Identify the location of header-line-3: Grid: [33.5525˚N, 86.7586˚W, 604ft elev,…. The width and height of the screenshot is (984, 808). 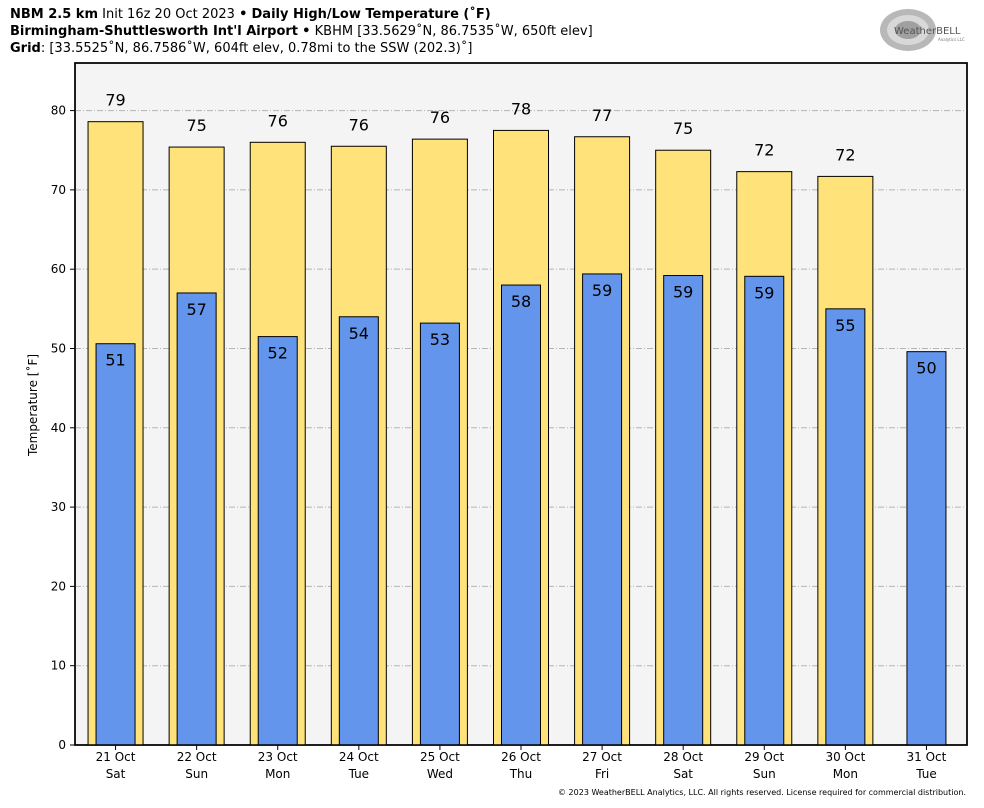
(301, 48).